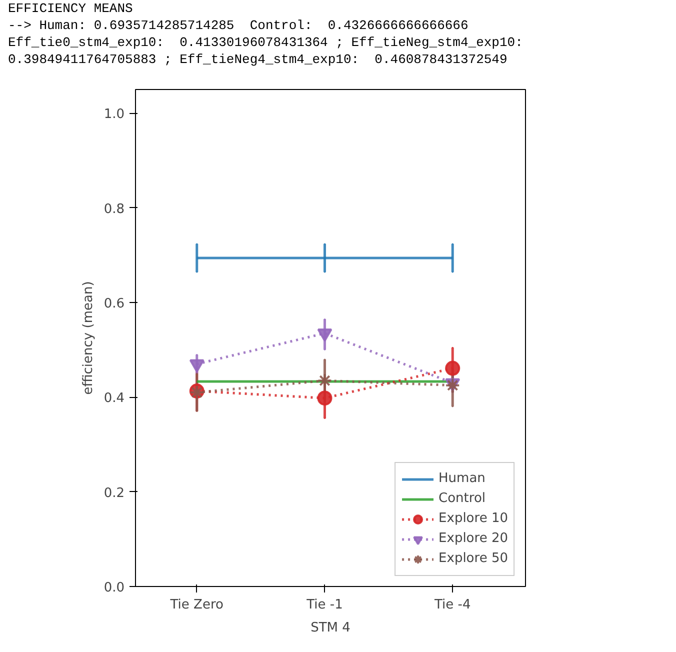 The height and width of the screenshot is (652, 676). Describe the element at coordinates (462, 478) in the screenshot. I see `legend-label: Human` at that location.